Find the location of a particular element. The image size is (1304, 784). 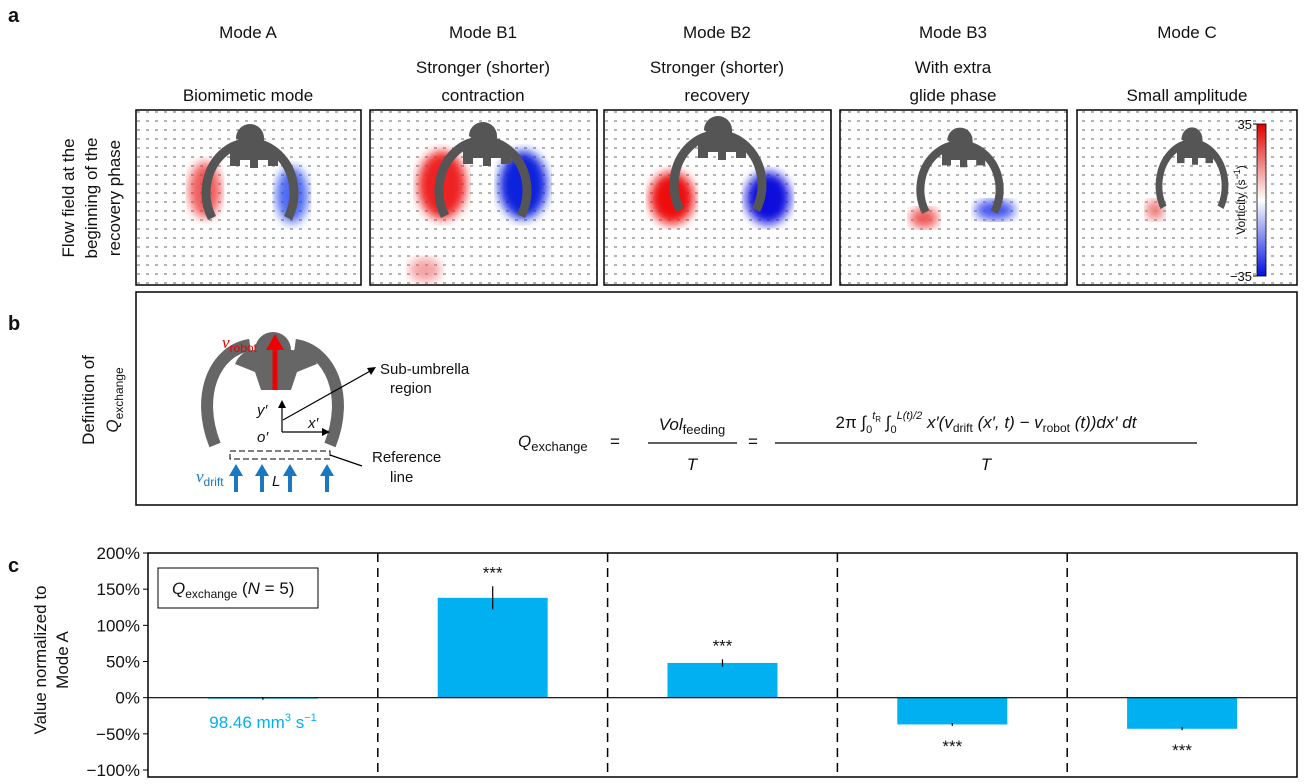

eq-lhs: Qexchange is located at coordinates (553, 443).